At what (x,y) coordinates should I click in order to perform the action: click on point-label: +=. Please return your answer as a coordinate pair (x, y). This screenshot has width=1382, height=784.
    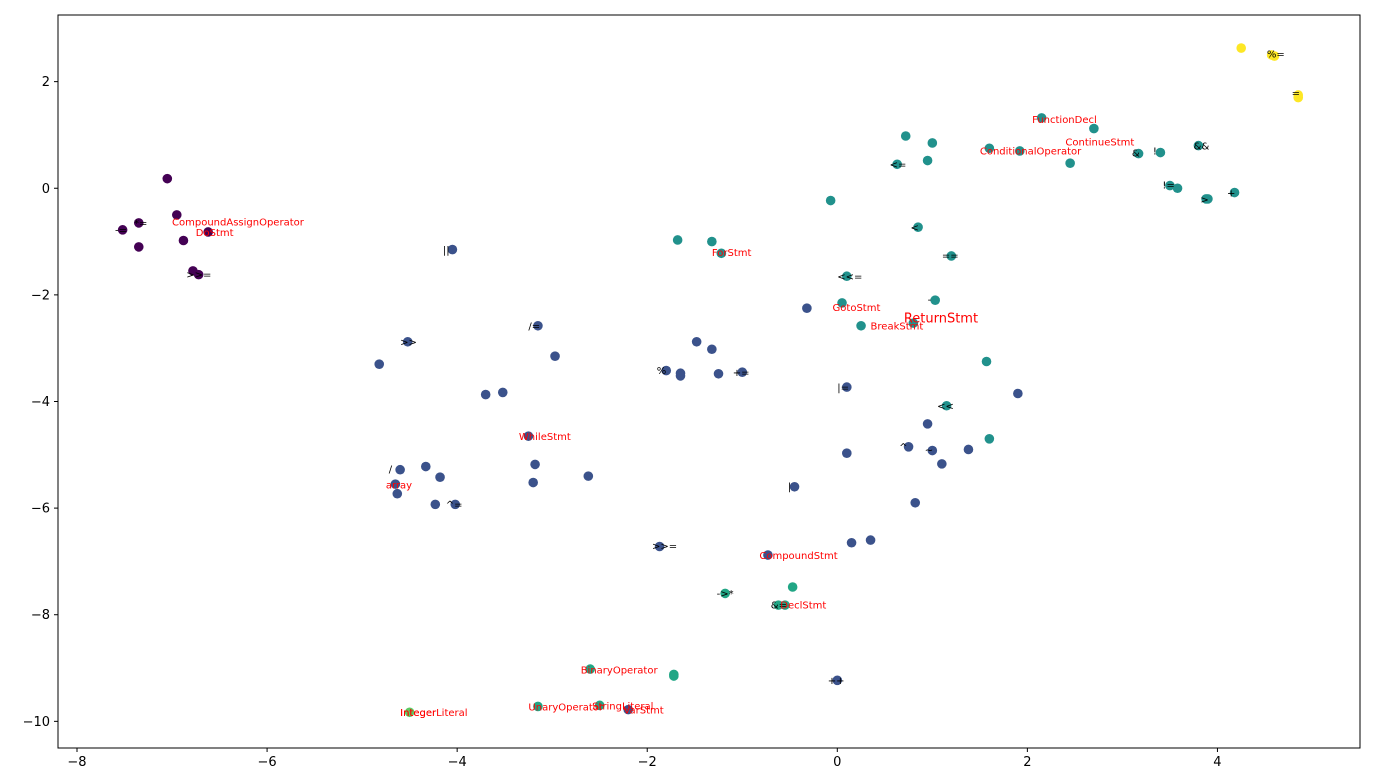
    Looking at the image, I should click on (741, 373).